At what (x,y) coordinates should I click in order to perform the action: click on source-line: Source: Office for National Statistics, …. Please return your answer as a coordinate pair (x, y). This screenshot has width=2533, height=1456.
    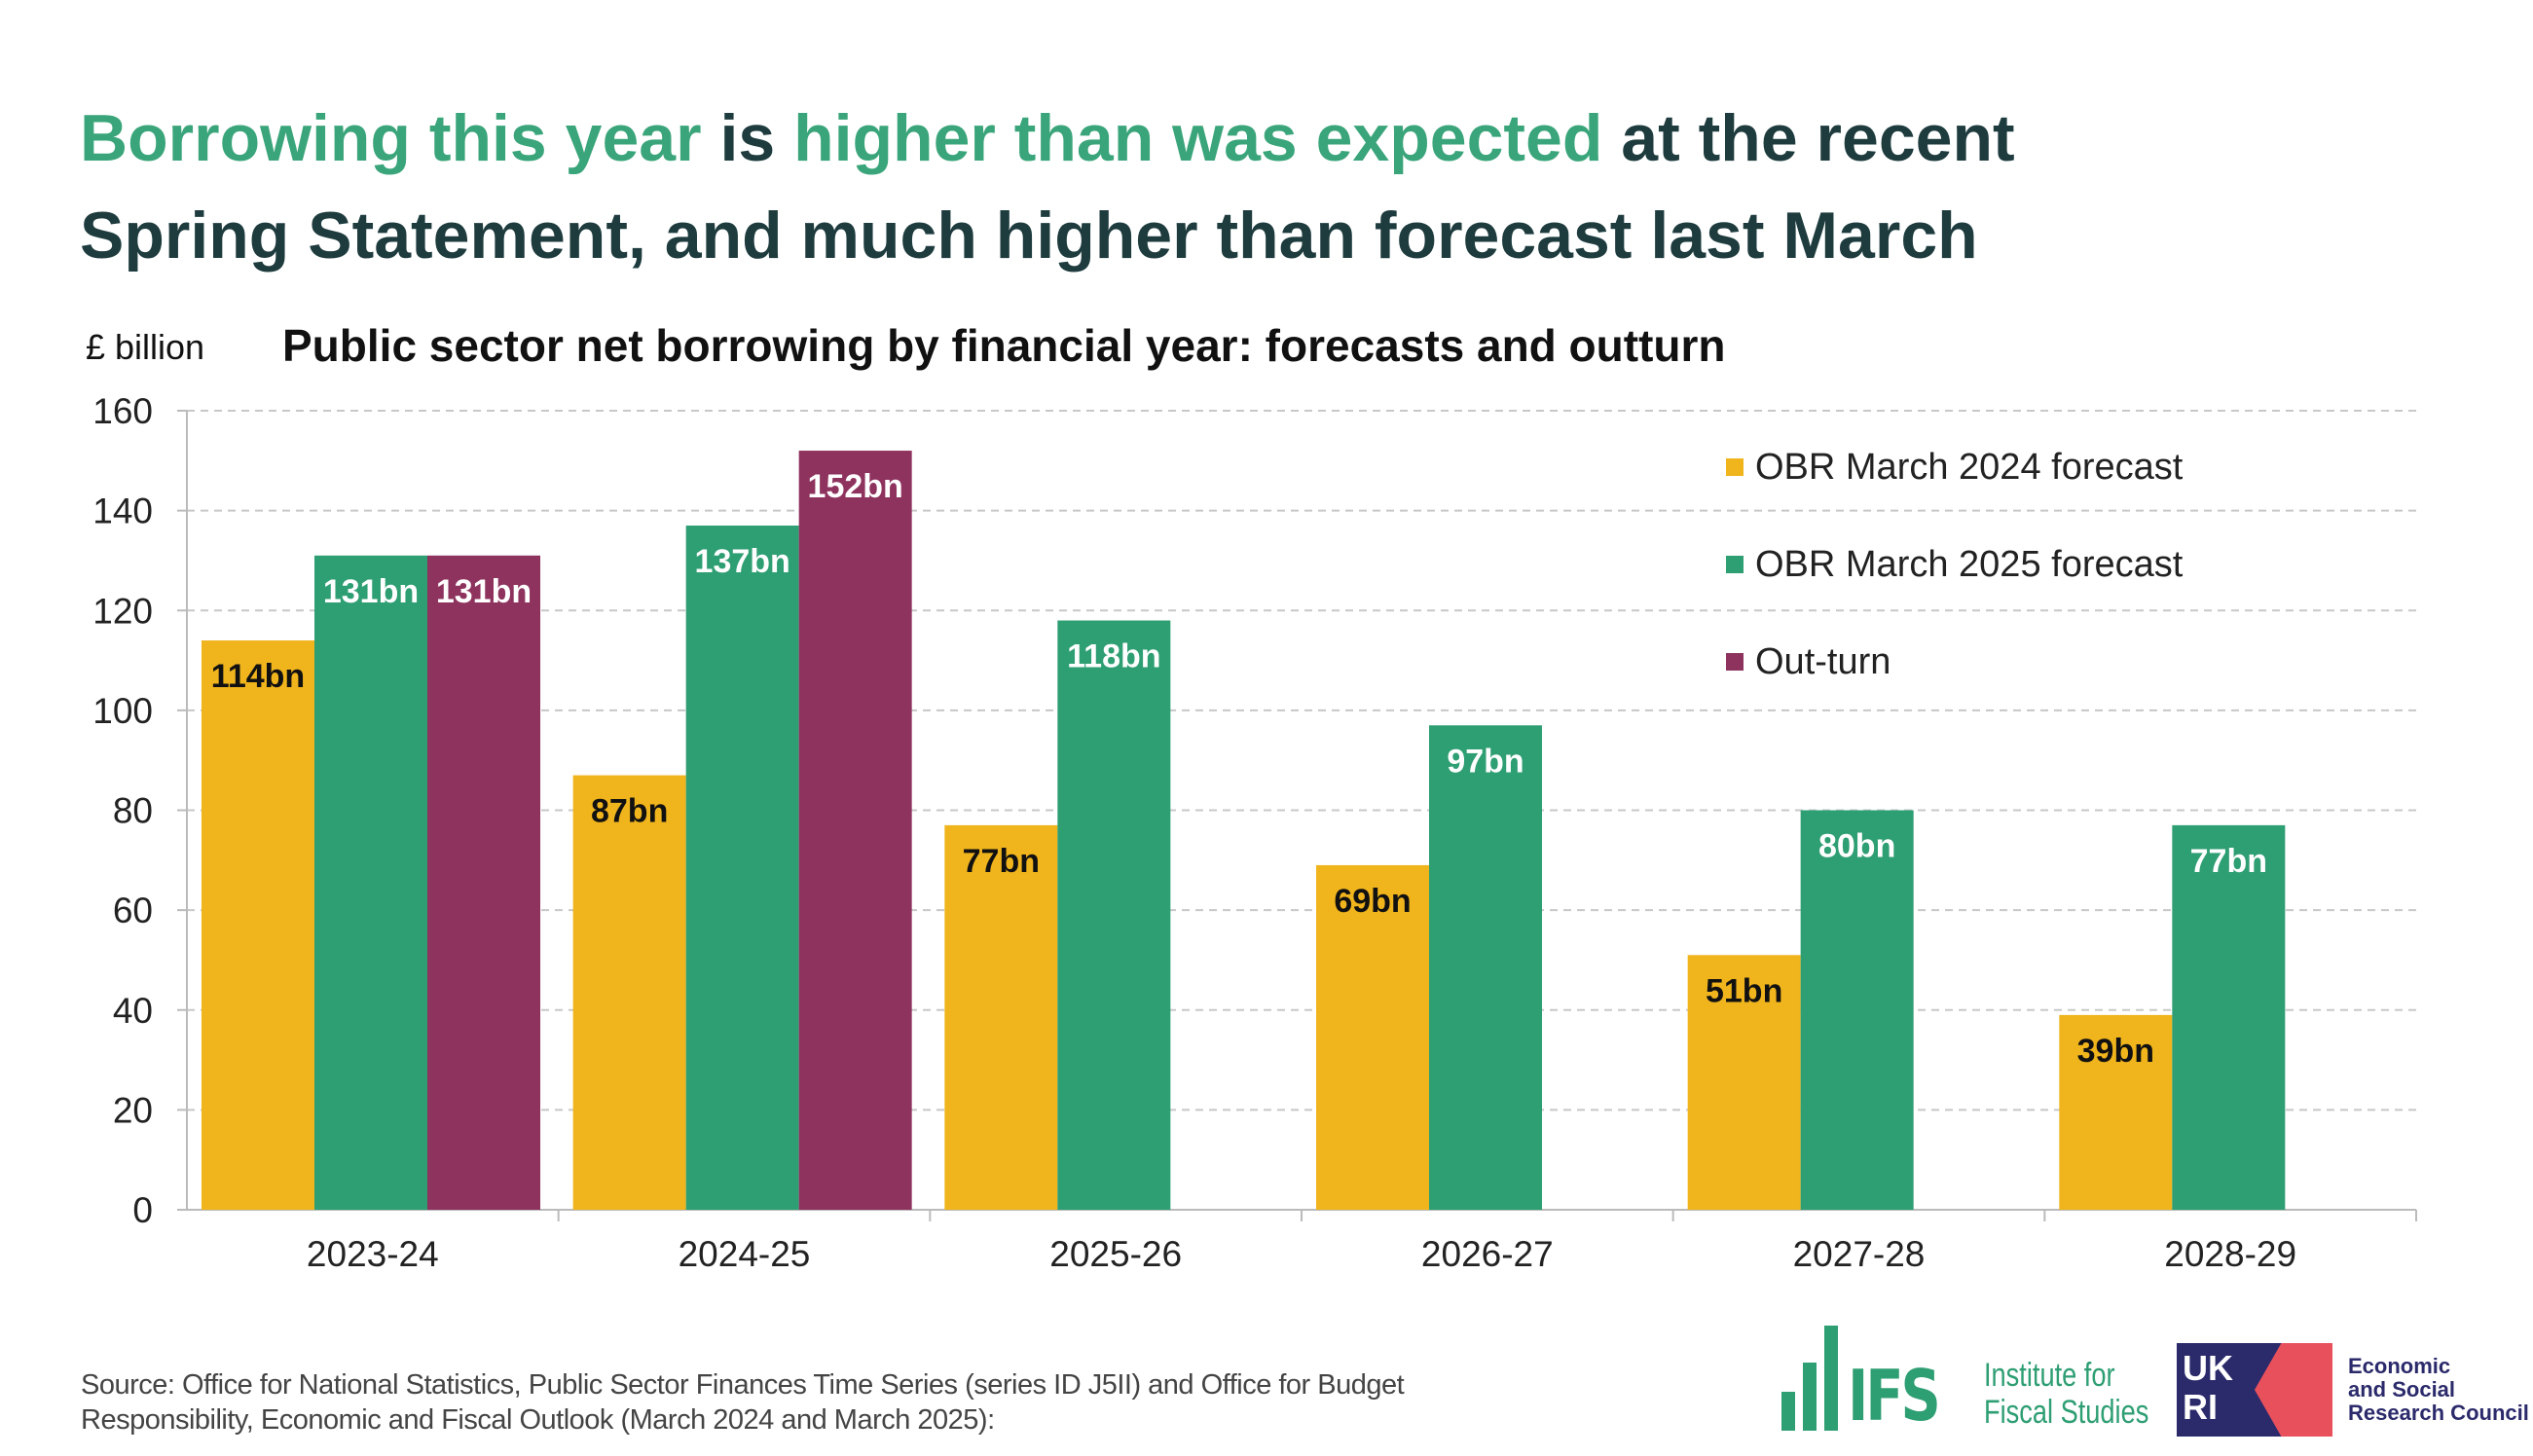
    Looking at the image, I should click on (743, 1385).